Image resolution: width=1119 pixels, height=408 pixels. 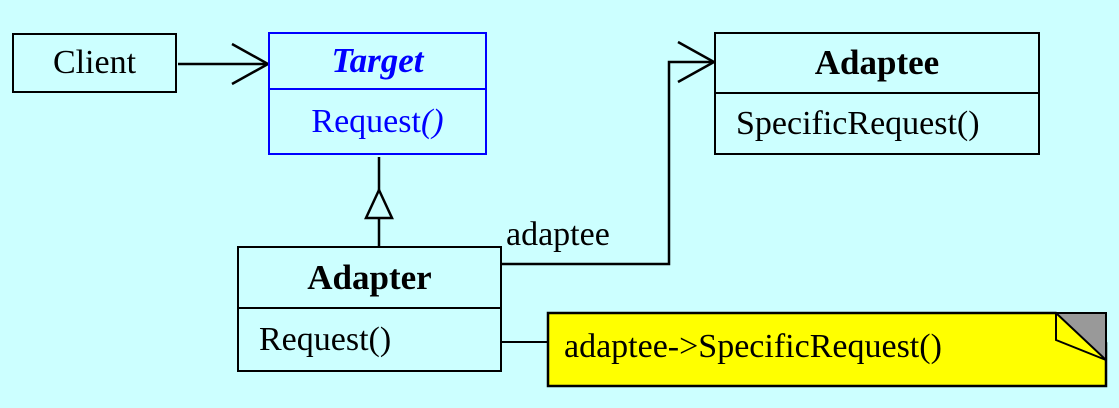 What do you see at coordinates (858, 123) in the screenshot?
I see `adaptee-operation: SpecificRequest()` at bounding box center [858, 123].